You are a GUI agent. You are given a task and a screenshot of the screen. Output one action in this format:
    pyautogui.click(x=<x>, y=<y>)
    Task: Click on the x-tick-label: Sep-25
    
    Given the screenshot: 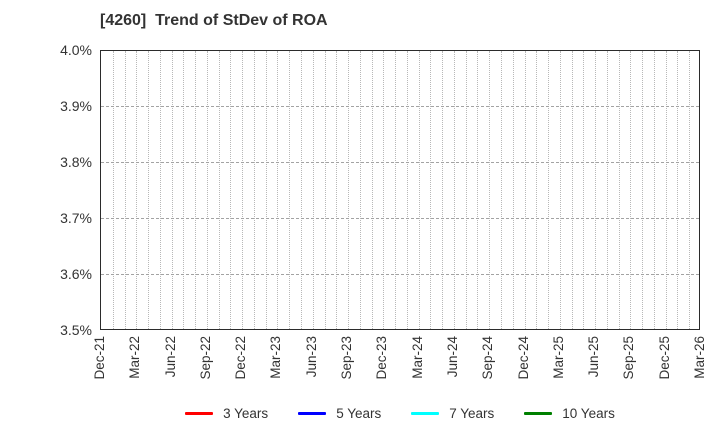 What is the action you would take?
    pyautogui.click(x=629, y=358)
    